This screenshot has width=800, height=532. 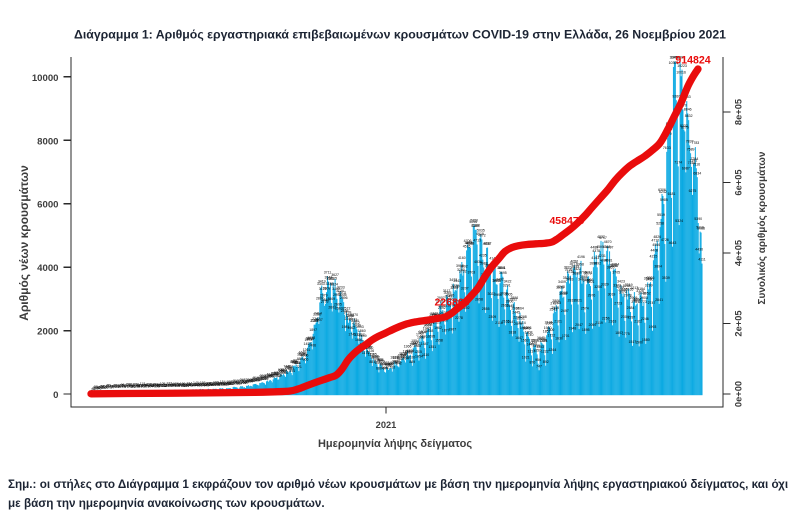 What do you see at coordinates (556, 301) in the screenshot?
I see `svg-text: 2806` at bounding box center [556, 301].